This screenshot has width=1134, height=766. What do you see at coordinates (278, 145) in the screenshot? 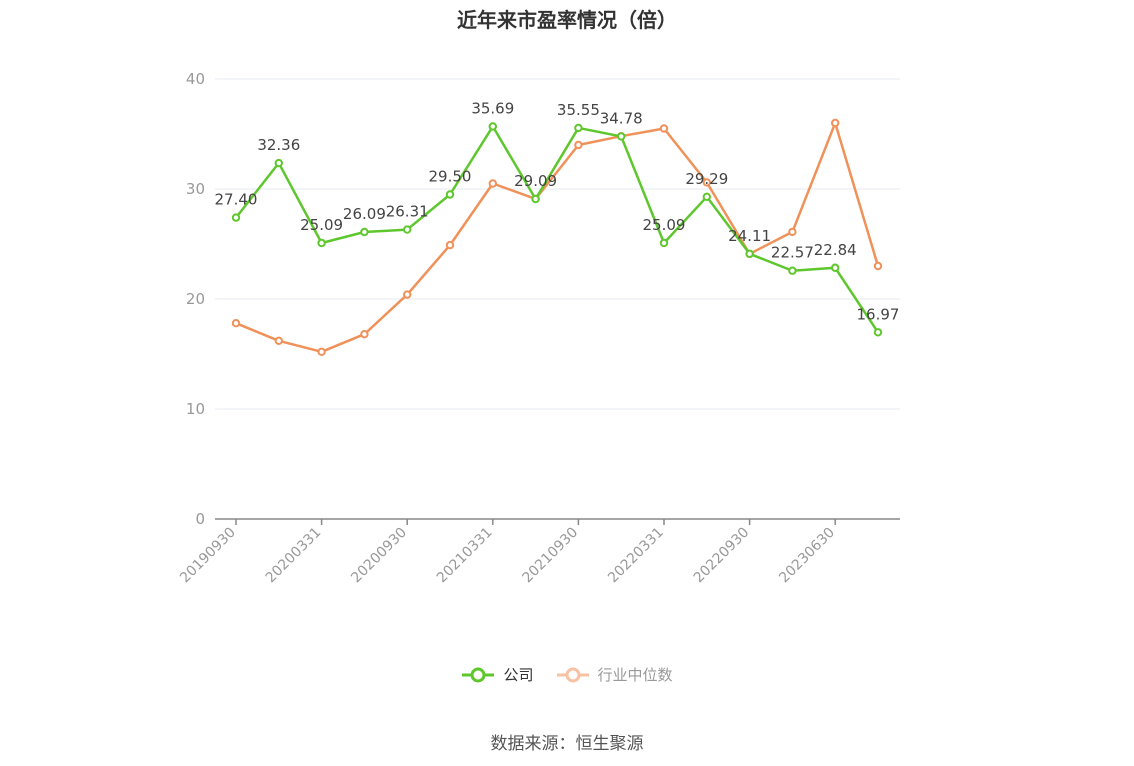
I see `data-label-company: 32.36` at bounding box center [278, 145].